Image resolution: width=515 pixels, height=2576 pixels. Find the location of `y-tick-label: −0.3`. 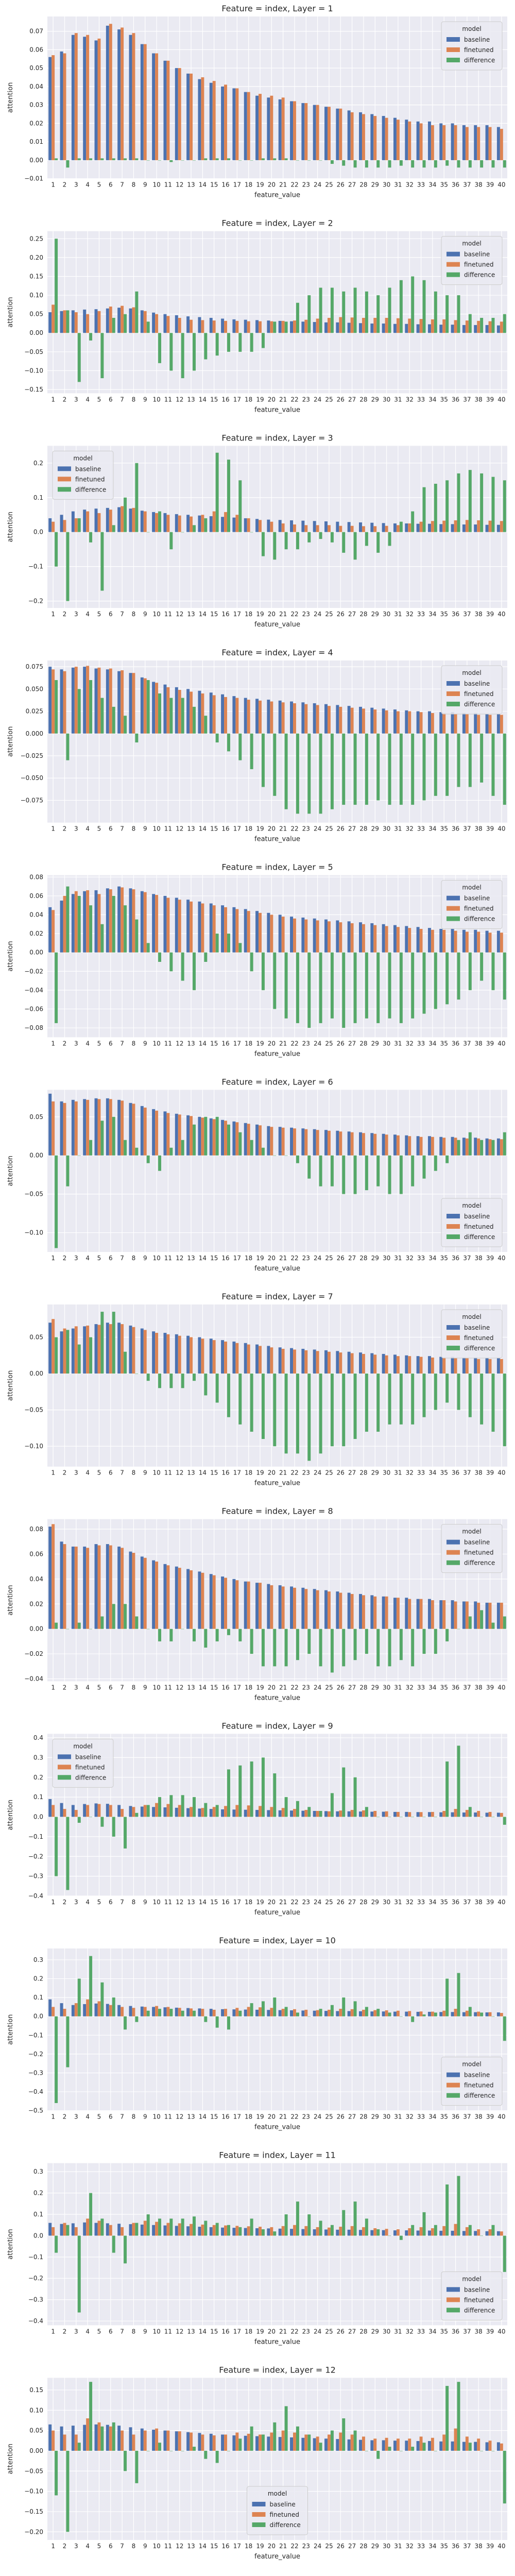

y-tick-label: −0.3 is located at coordinates (35, 1877).